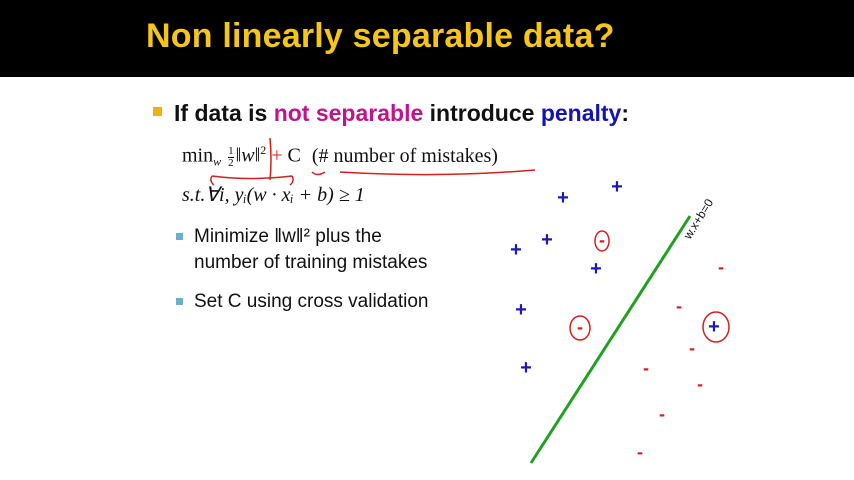  I want to click on sub-bullet-set-c: Set C using cross validation, so click(302, 302).